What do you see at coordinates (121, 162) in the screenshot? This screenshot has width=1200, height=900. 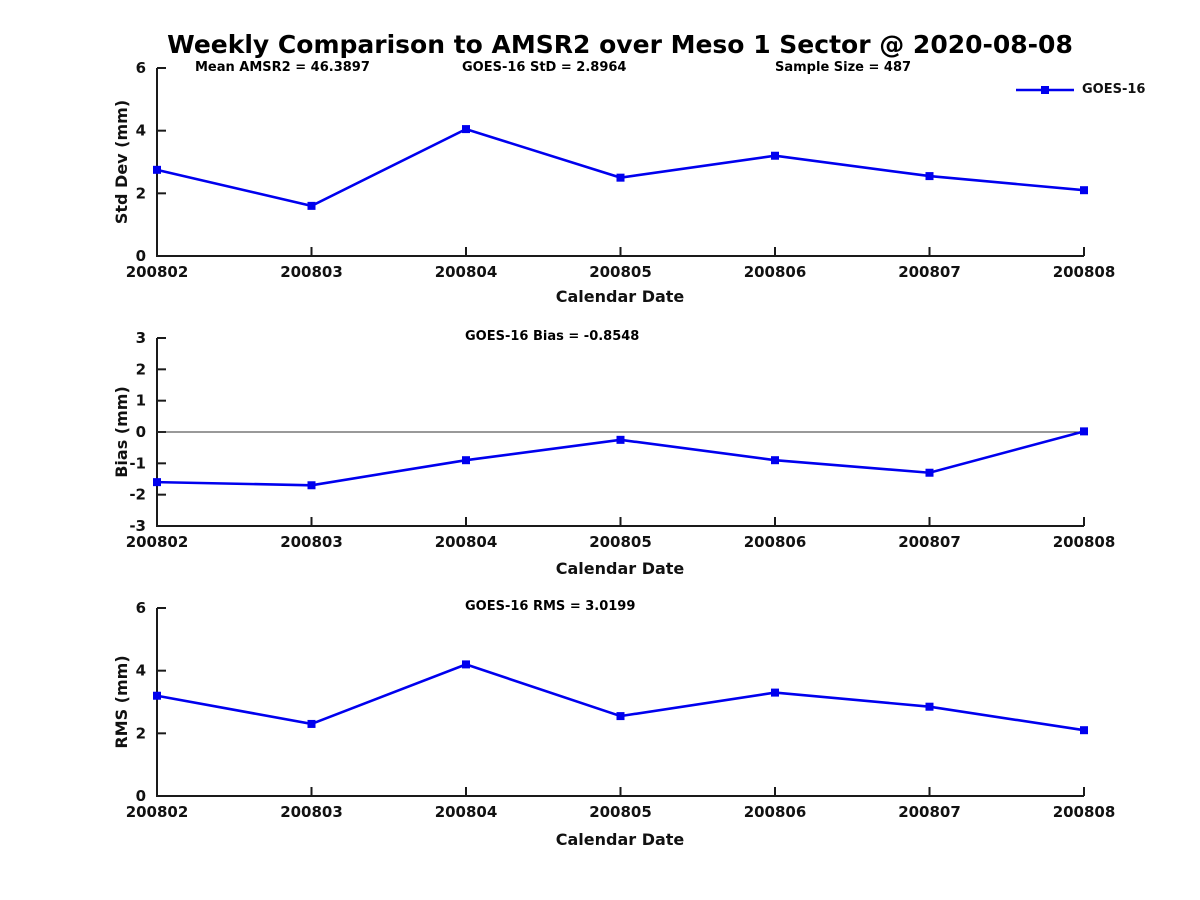 I see `stddev-y-axis-label: Std Dev (mm)` at bounding box center [121, 162].